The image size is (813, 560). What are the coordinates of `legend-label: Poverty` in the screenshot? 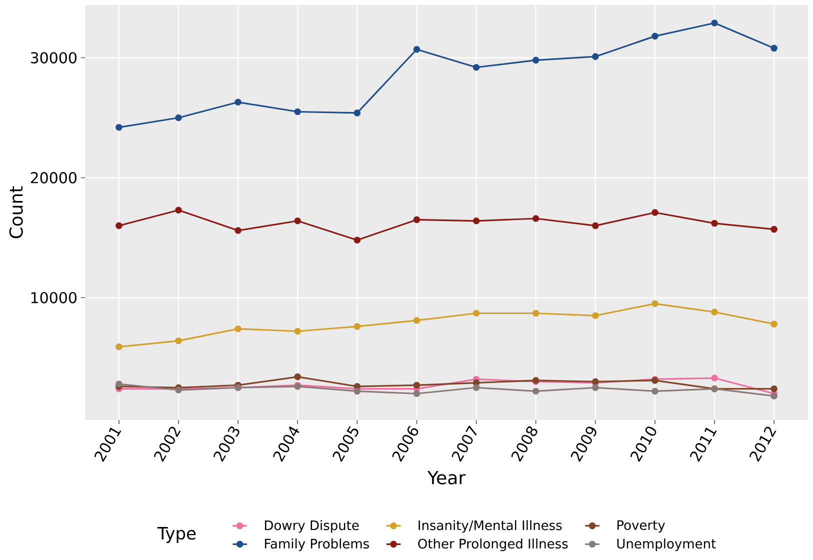 It's located at (641, 526).